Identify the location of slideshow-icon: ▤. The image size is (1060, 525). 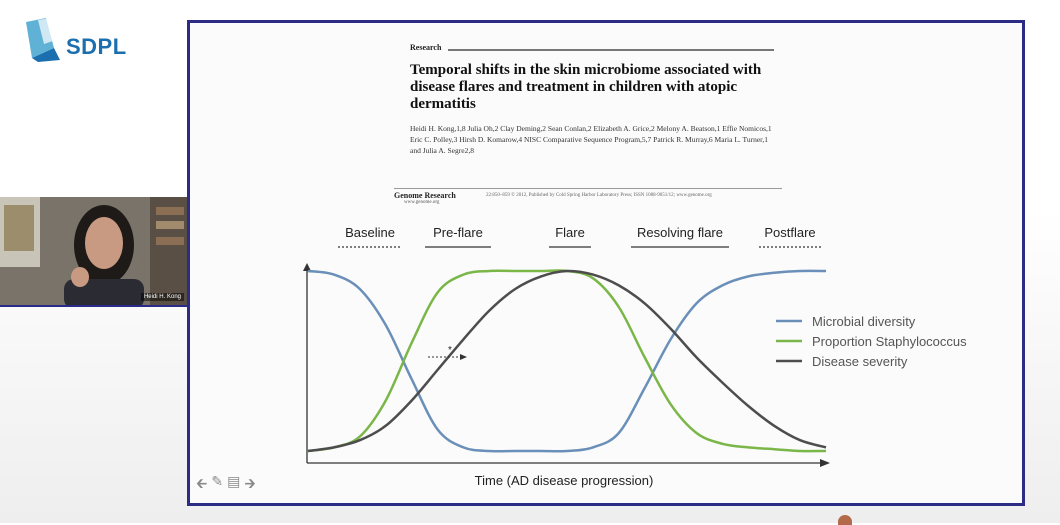
(234, 481).